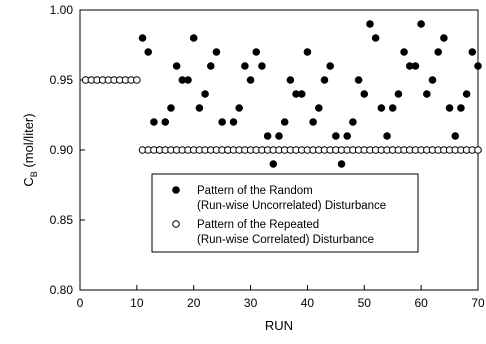  I want to click on x-tick-label: 60, so click(421, 303).